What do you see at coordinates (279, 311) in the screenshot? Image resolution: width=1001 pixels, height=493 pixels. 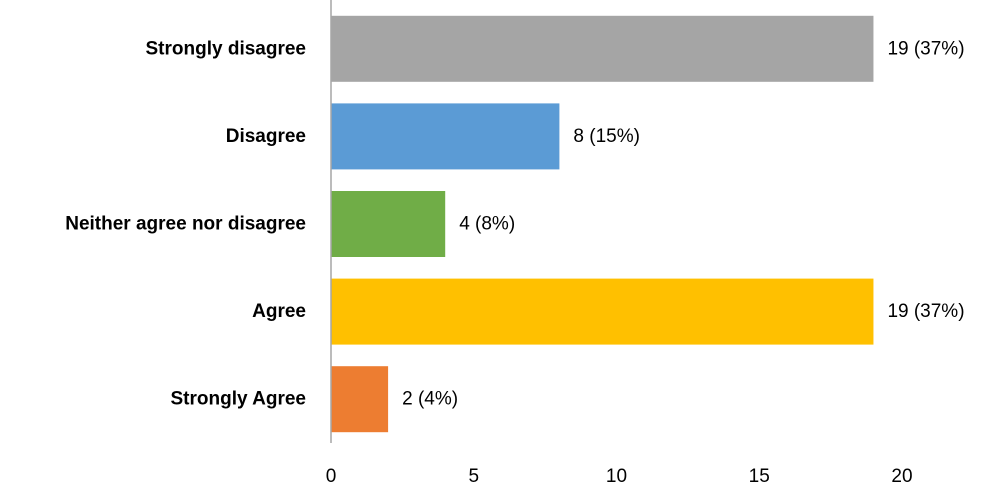 I see `category-label: Agree` at bounding box center [279, 311].